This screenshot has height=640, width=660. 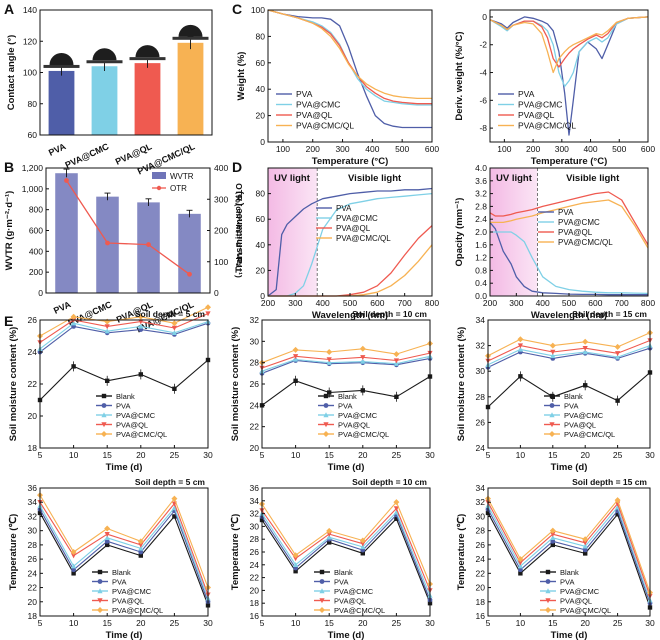 What do you see at coordinates (241, 76) in the screenshot?
I see `y-axis-label: Weight (%)` at bounding box center [241, 76].